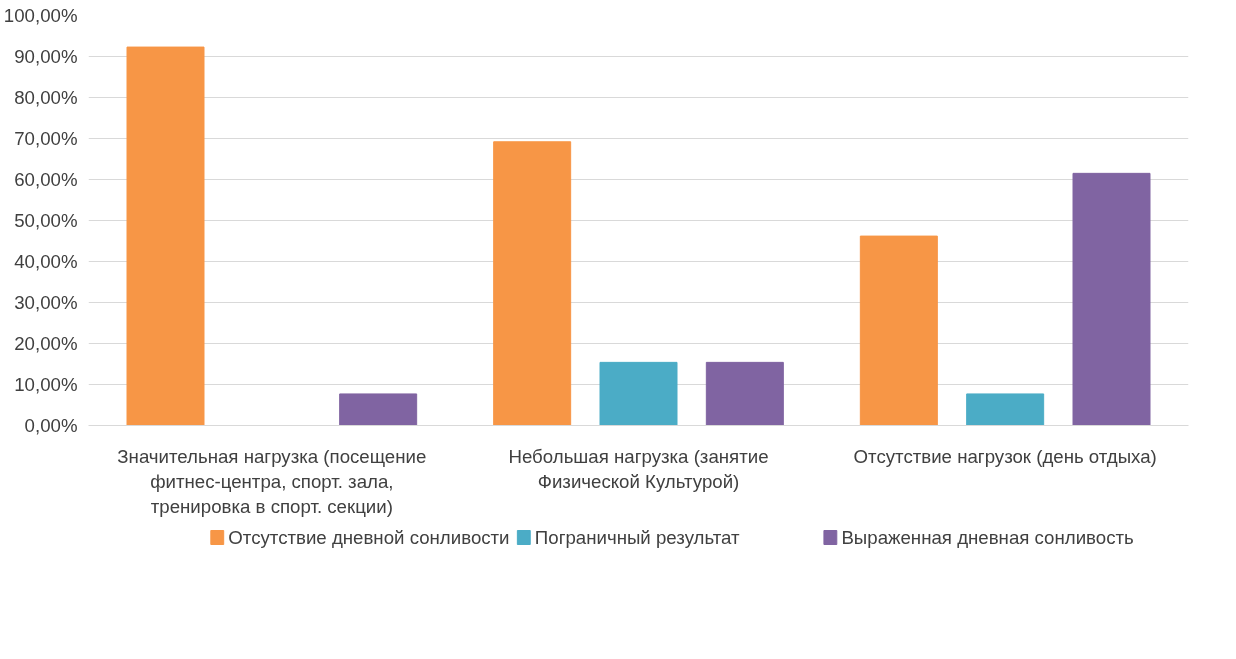  I want to click on y-tick-label: 100,00%, so click(40, 15).